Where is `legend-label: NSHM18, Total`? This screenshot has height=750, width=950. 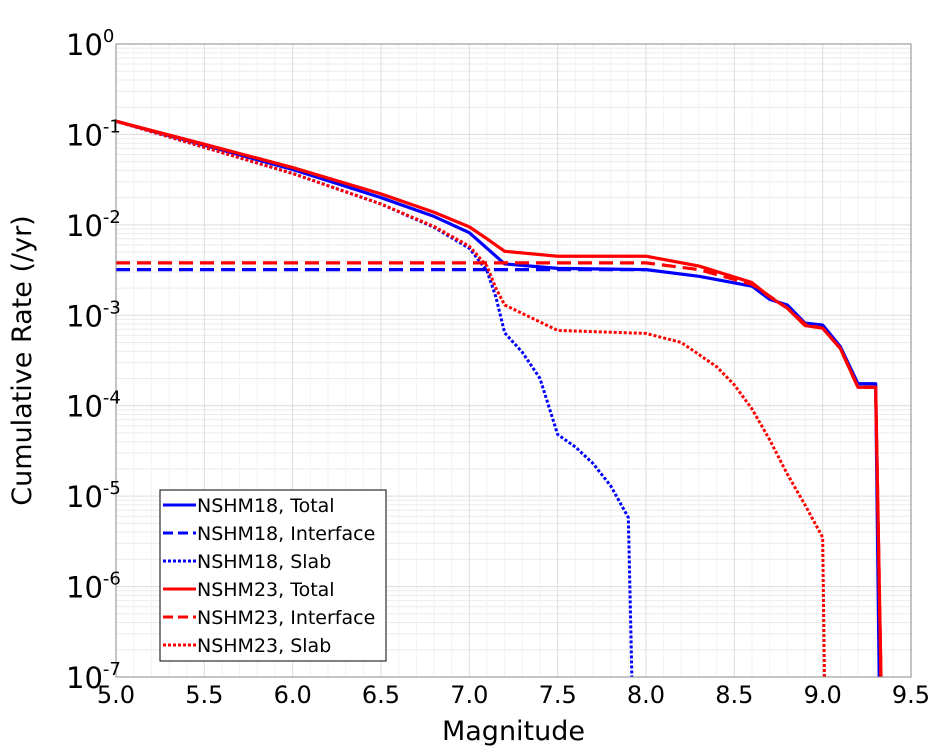
legend-label: NSHM18, Total is located at coordinates (266, 506).